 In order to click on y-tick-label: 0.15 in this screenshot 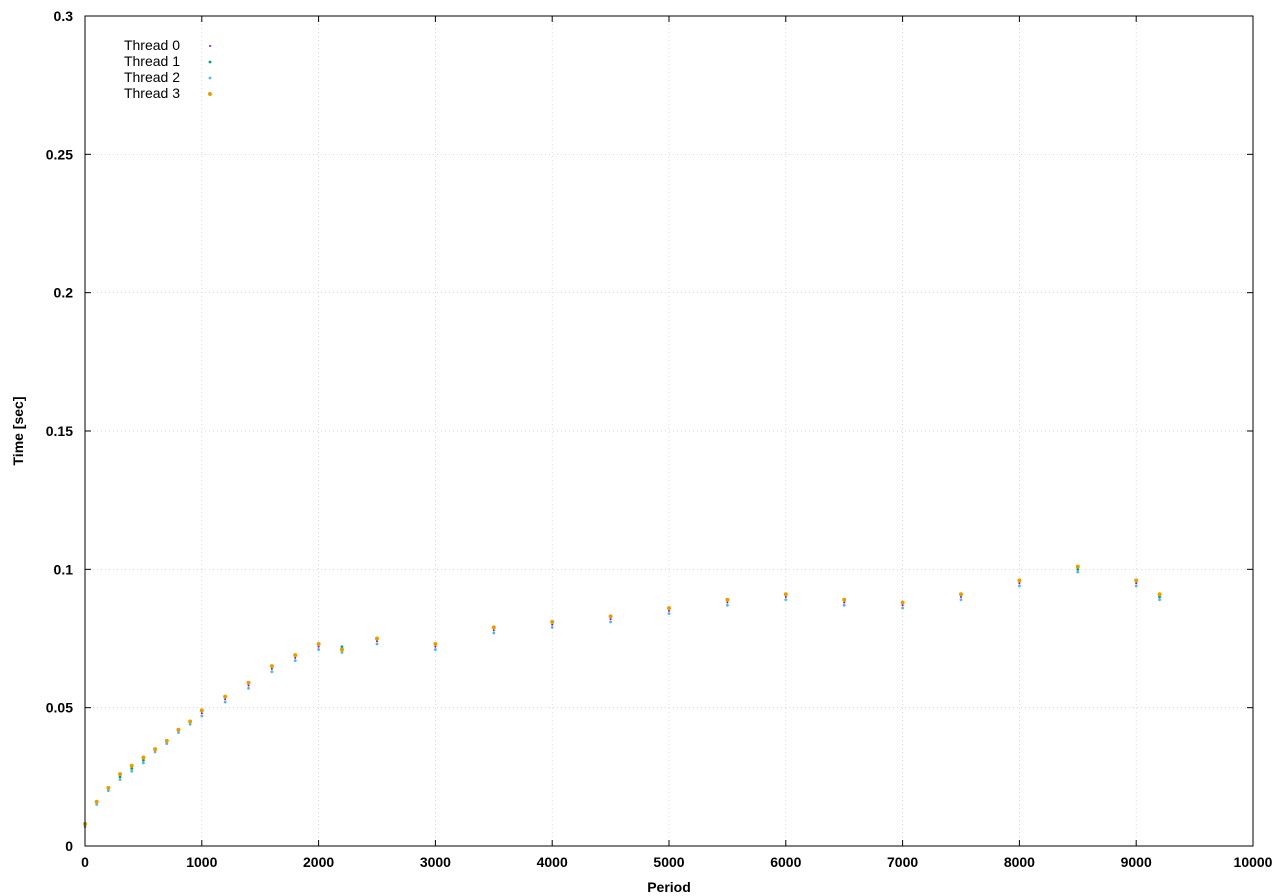, I will do `click(59, 431)`.